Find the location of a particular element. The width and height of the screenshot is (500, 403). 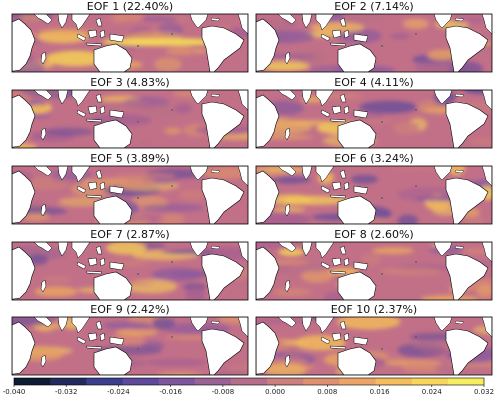

panel-title: EOF 7 (2.87%) is located at coordinates (130, 234).